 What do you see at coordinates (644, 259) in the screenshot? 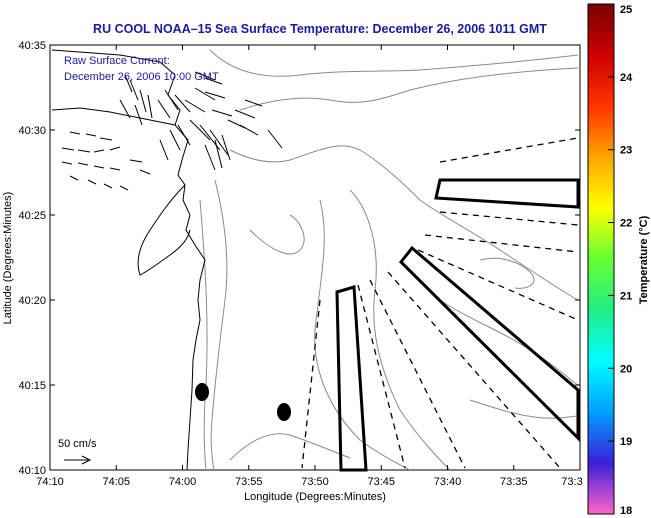
I see `colorbar-label: Temperature (°C)` at bounding box center [644, 259].